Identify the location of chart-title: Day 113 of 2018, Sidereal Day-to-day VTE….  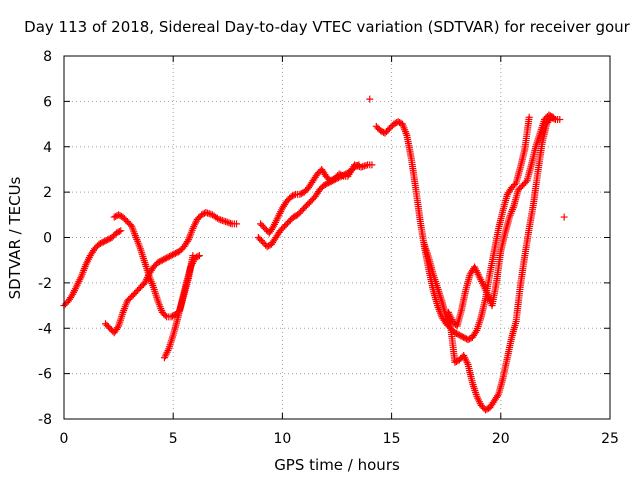
(327, 27).